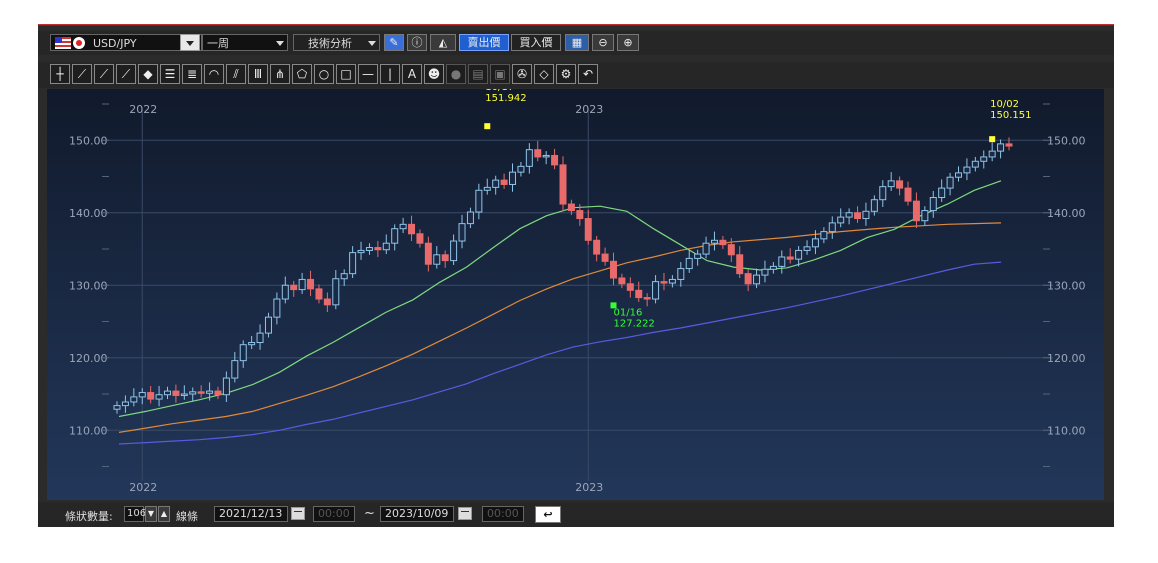  Describe the element at coordinates (334, 514) in the screenshot. I see `start-time-input: 00:00` at that location.